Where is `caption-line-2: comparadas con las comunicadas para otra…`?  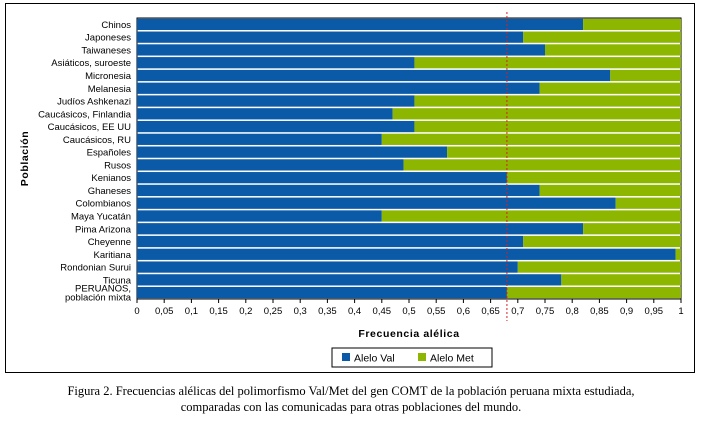
caption-line-2: comparadas con las comunicadas para otra… is located at coordinates (351, 407).